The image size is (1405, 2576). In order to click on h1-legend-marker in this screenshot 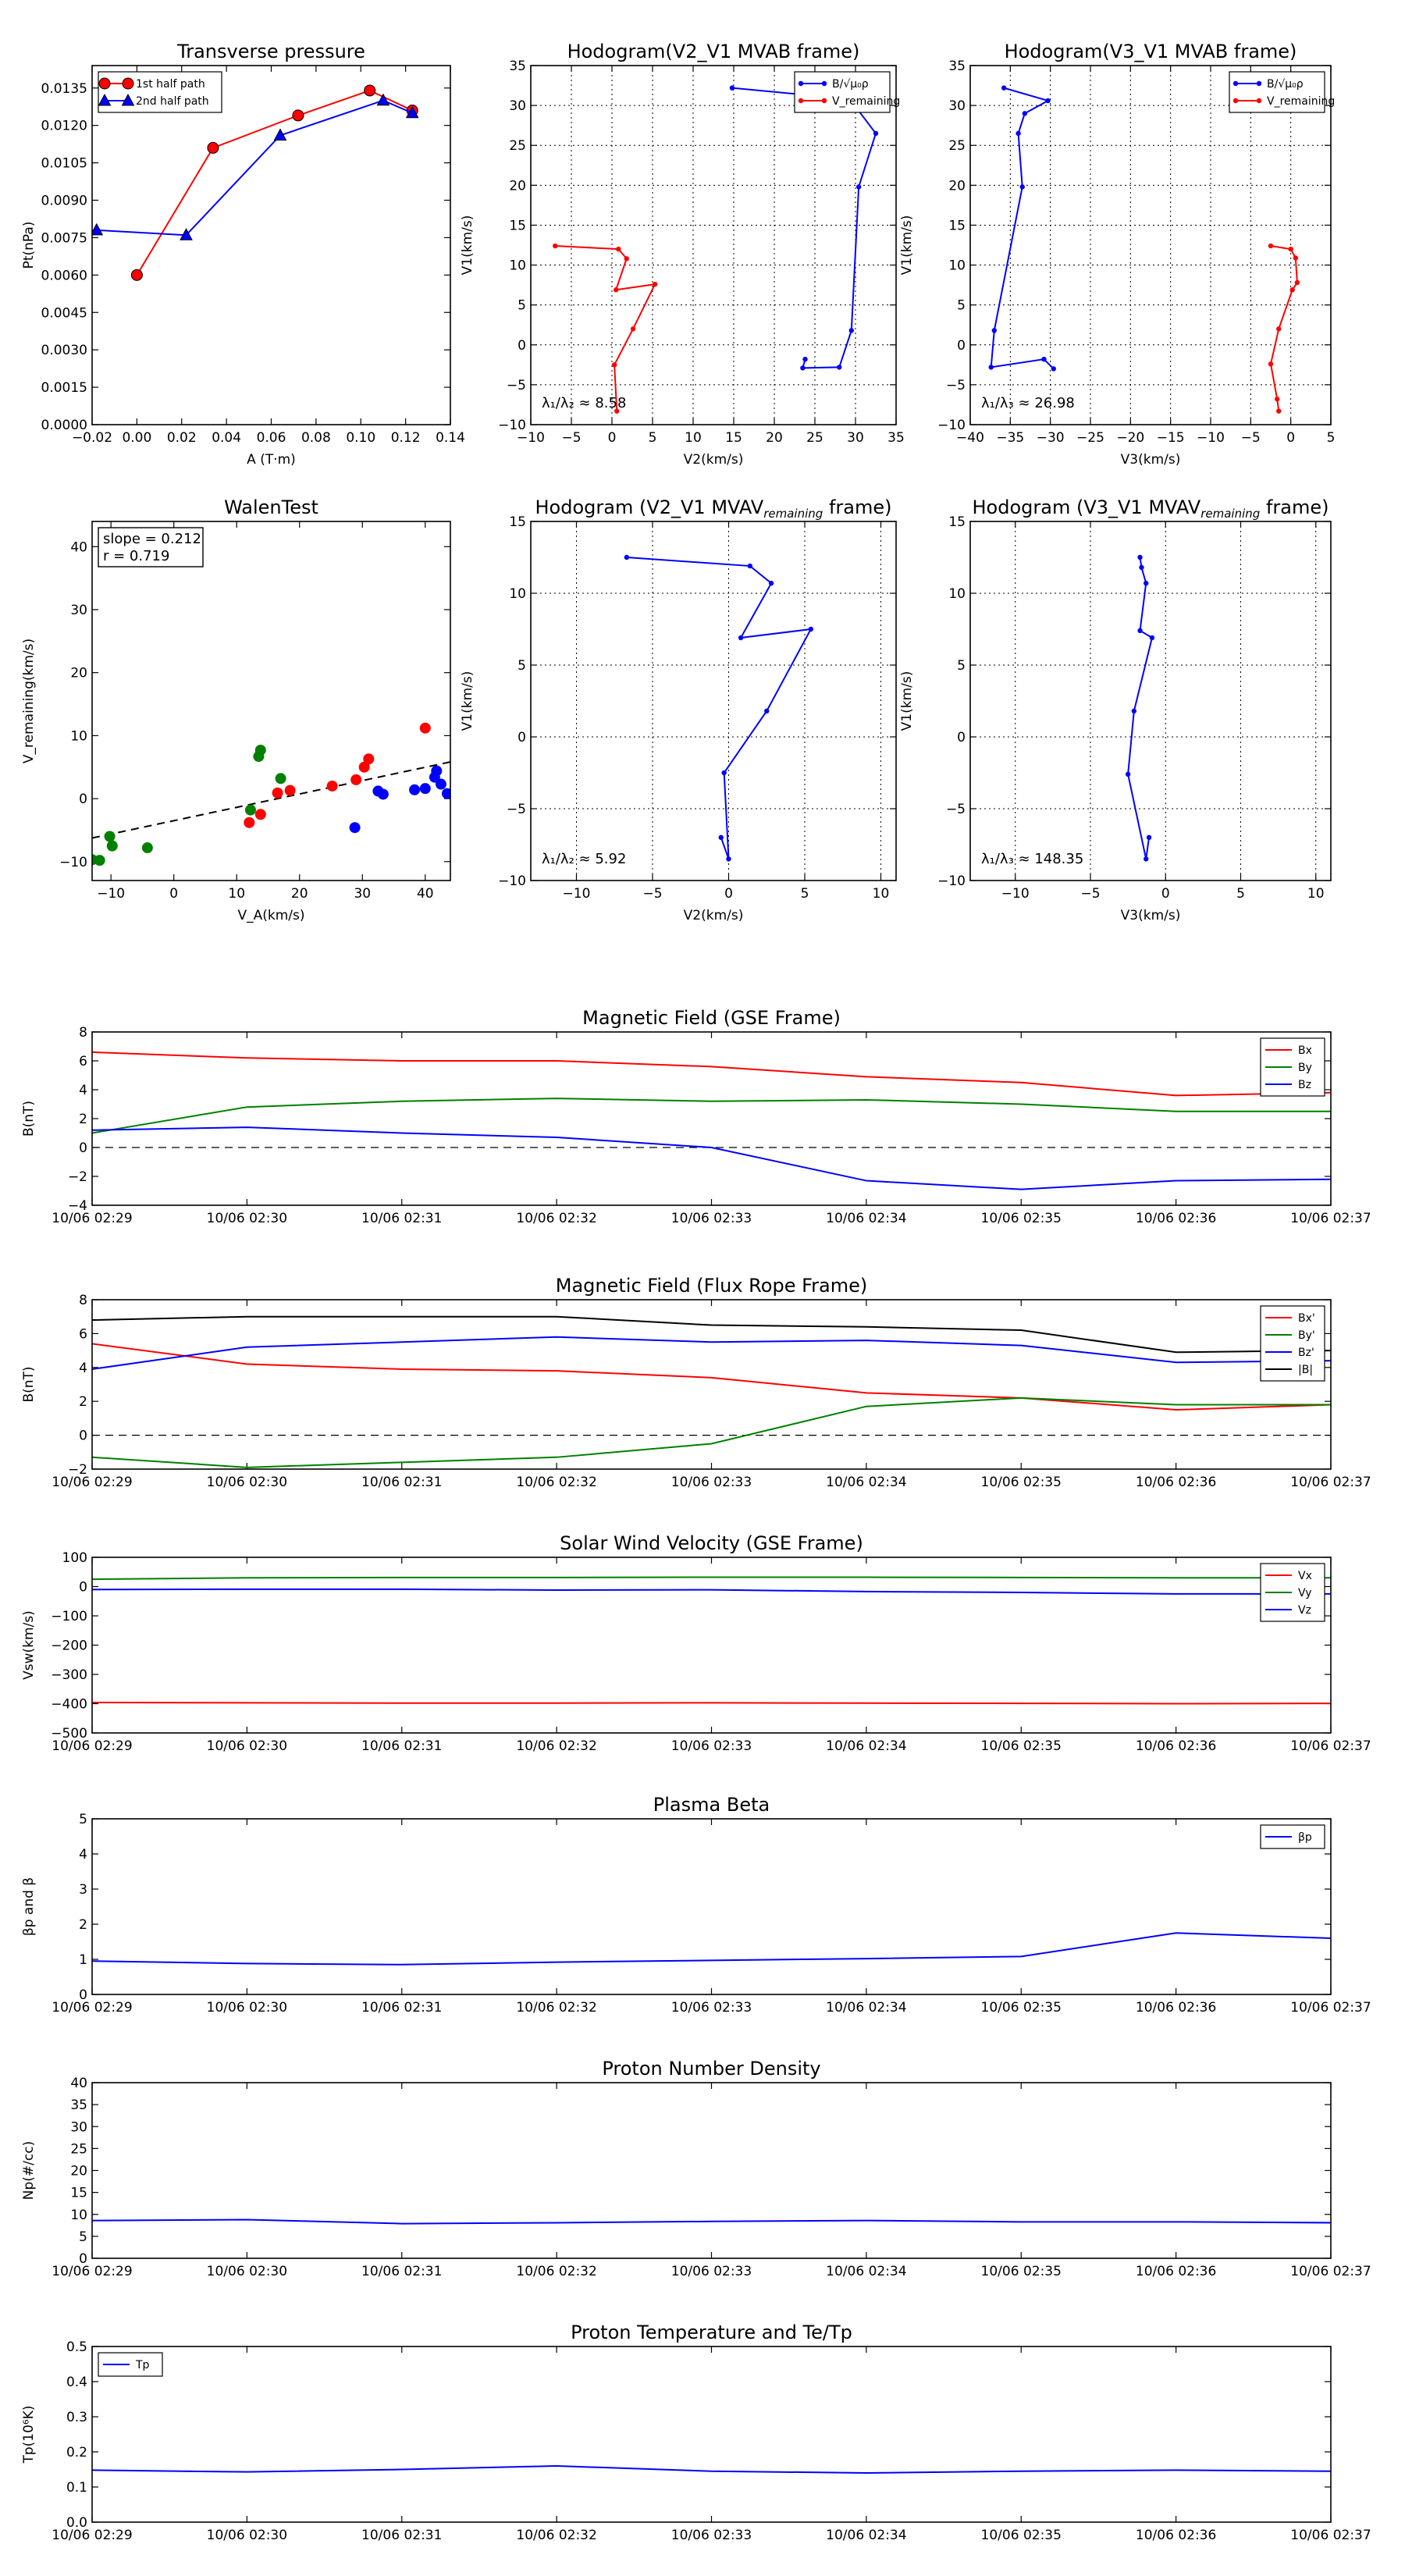, I will do `click(801, 83)`.